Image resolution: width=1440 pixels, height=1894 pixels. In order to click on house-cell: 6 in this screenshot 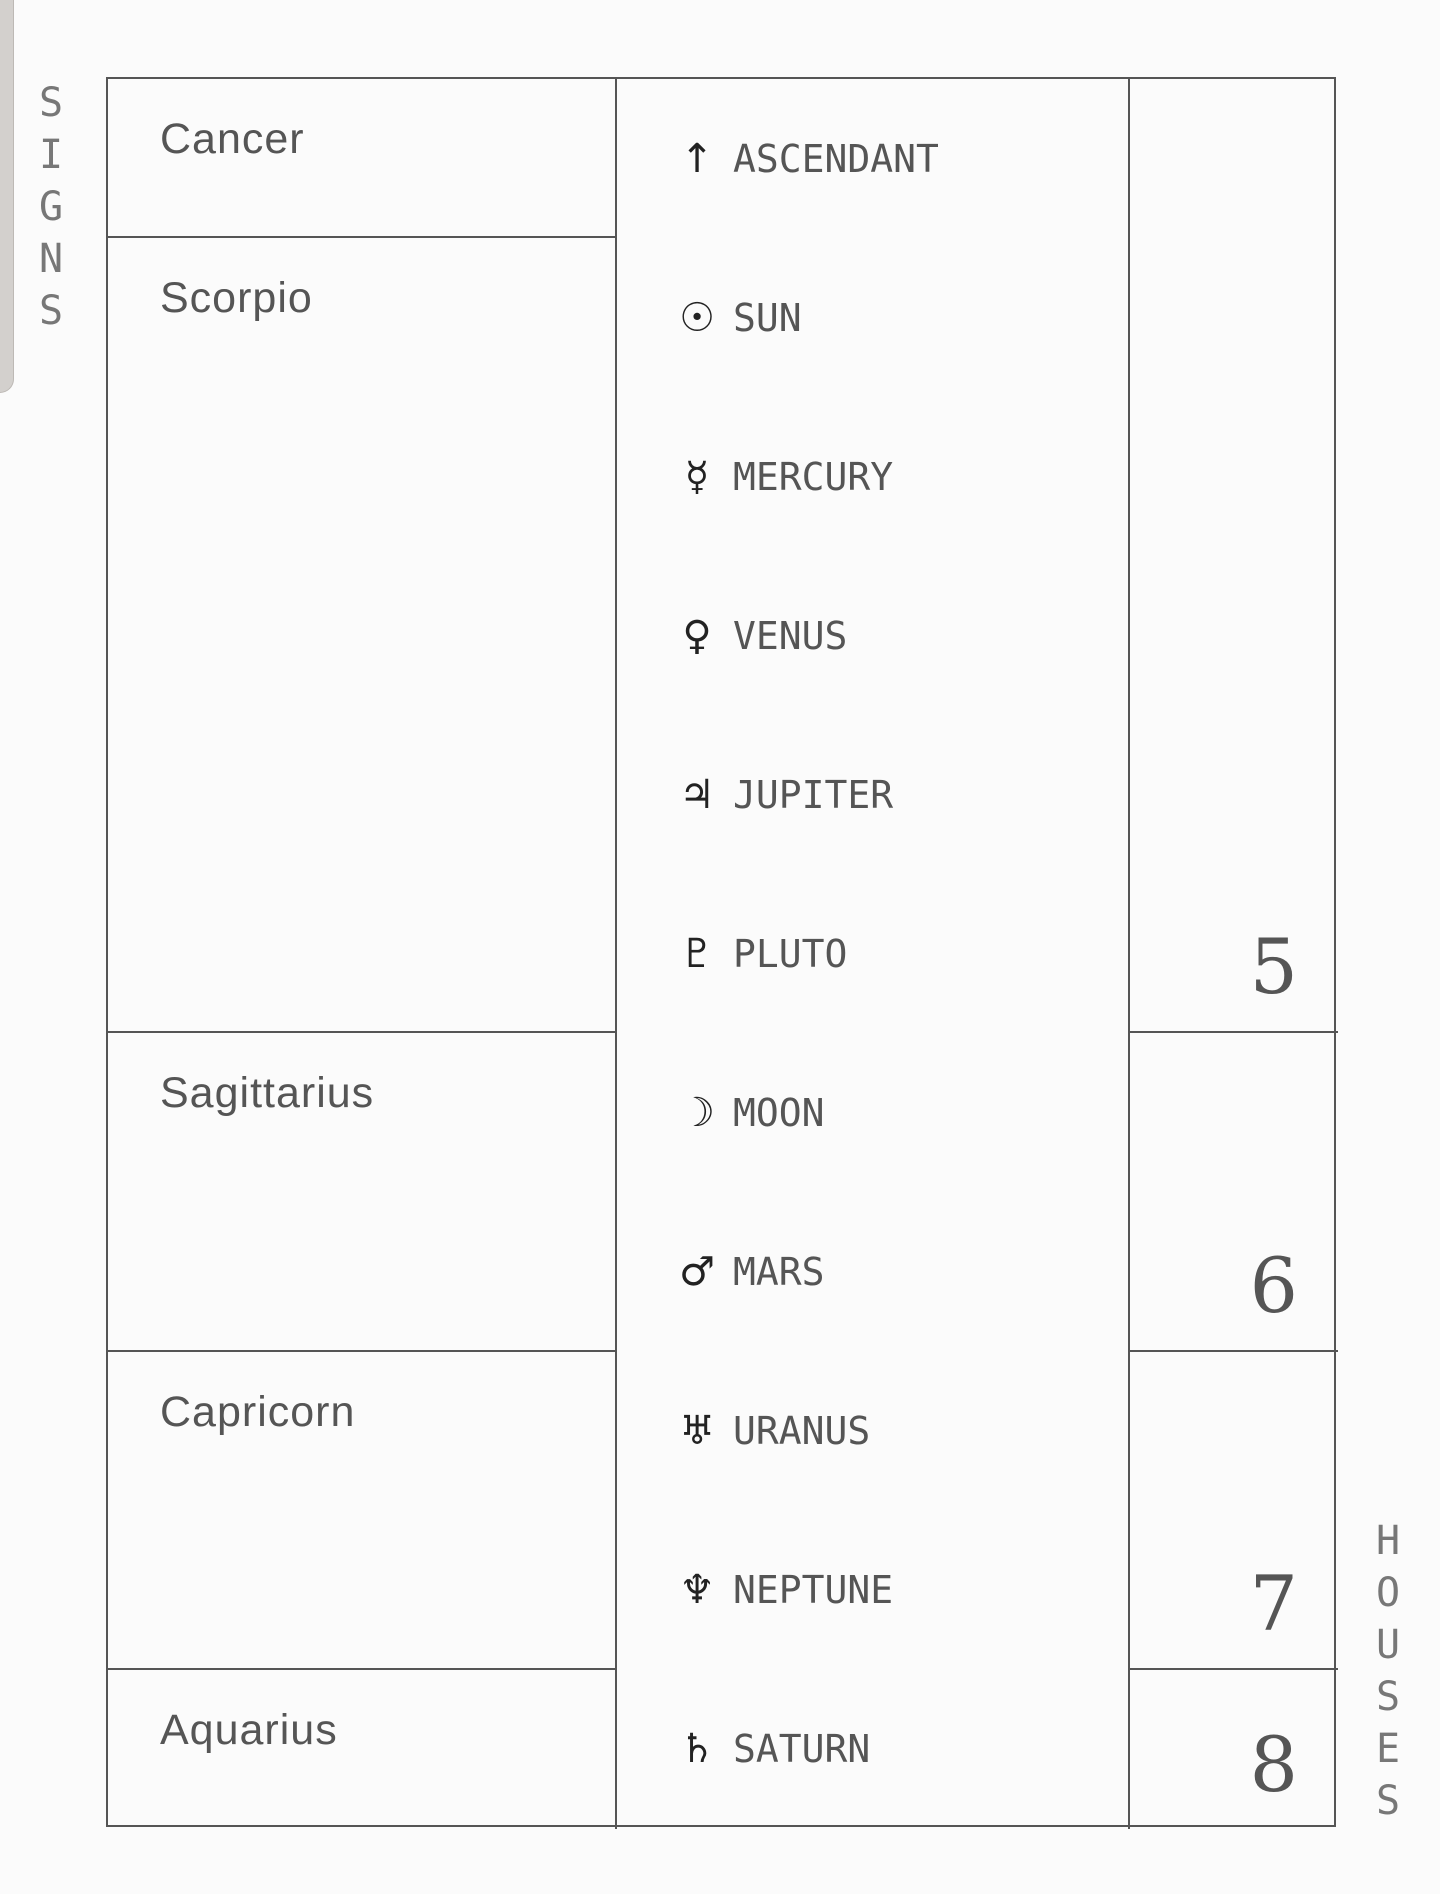, I will do `click(1233, 1192)`.